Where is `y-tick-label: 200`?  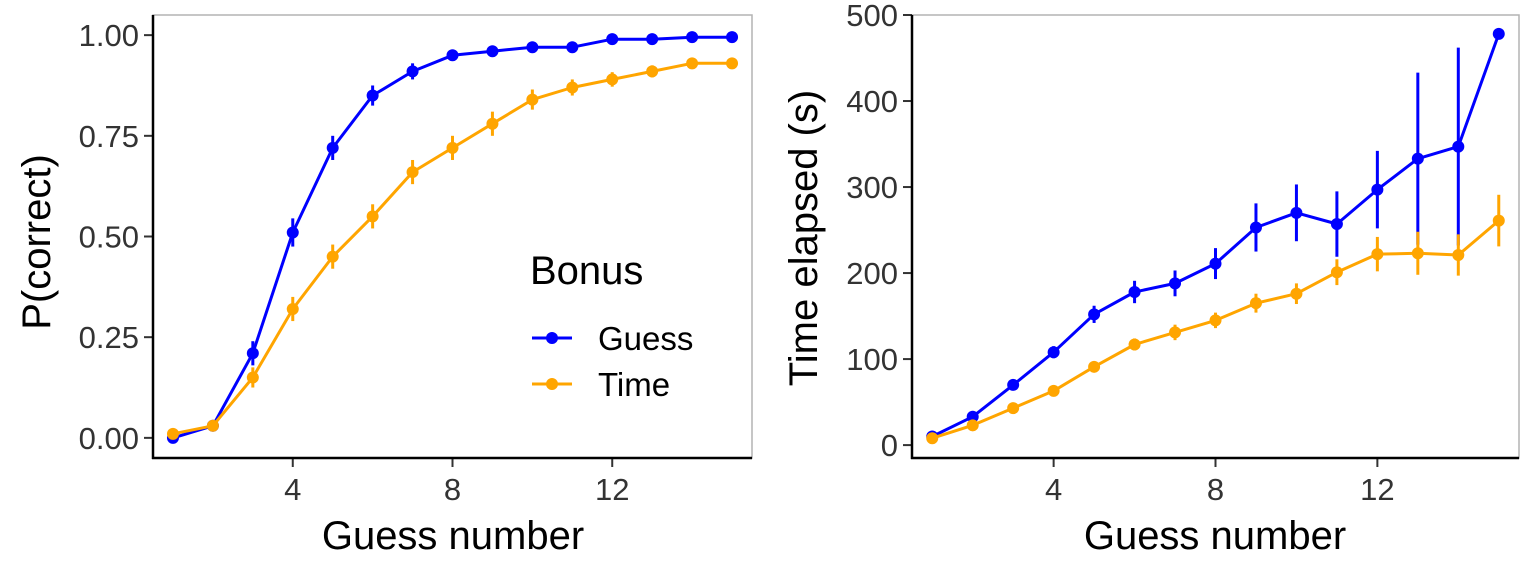
y-tick-label: 200 is located at coordinates (872, 273).